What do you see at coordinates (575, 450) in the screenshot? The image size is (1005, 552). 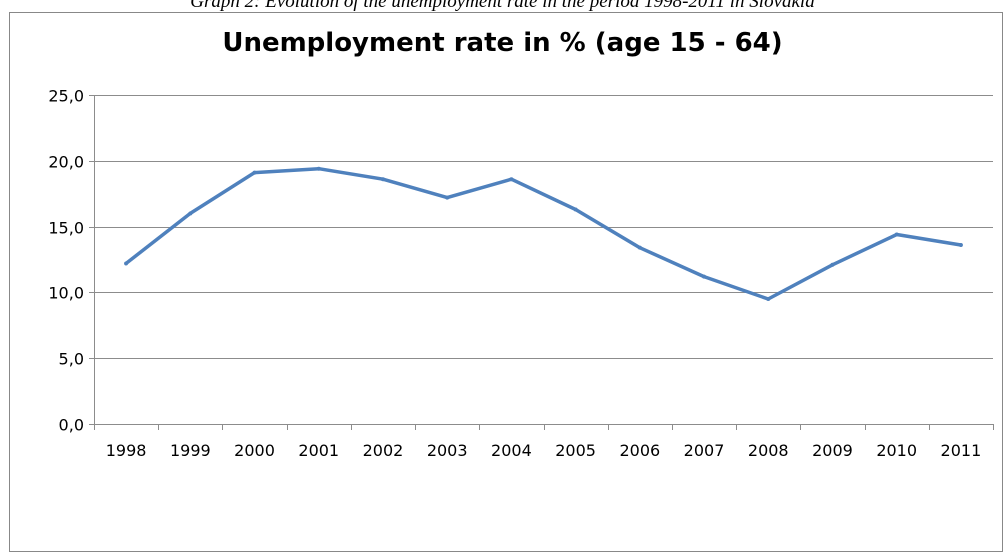 I see `x-tick-label: 2005` at bounding box center [575, 450].